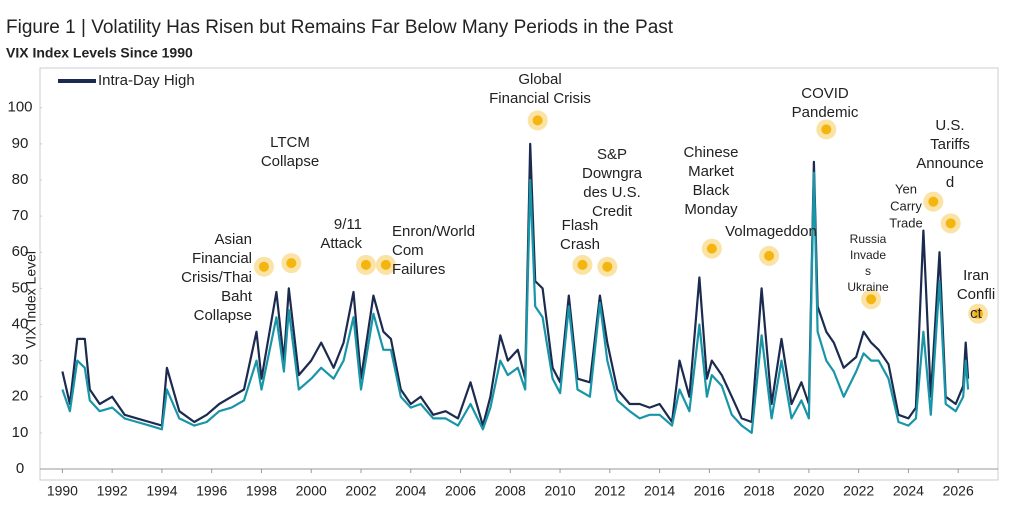 The height and width of the screenshot is (532, 1010). Describe the element at coordinates (20, 143) in the screenshot. I see `y-tick-label: 90` at that location.